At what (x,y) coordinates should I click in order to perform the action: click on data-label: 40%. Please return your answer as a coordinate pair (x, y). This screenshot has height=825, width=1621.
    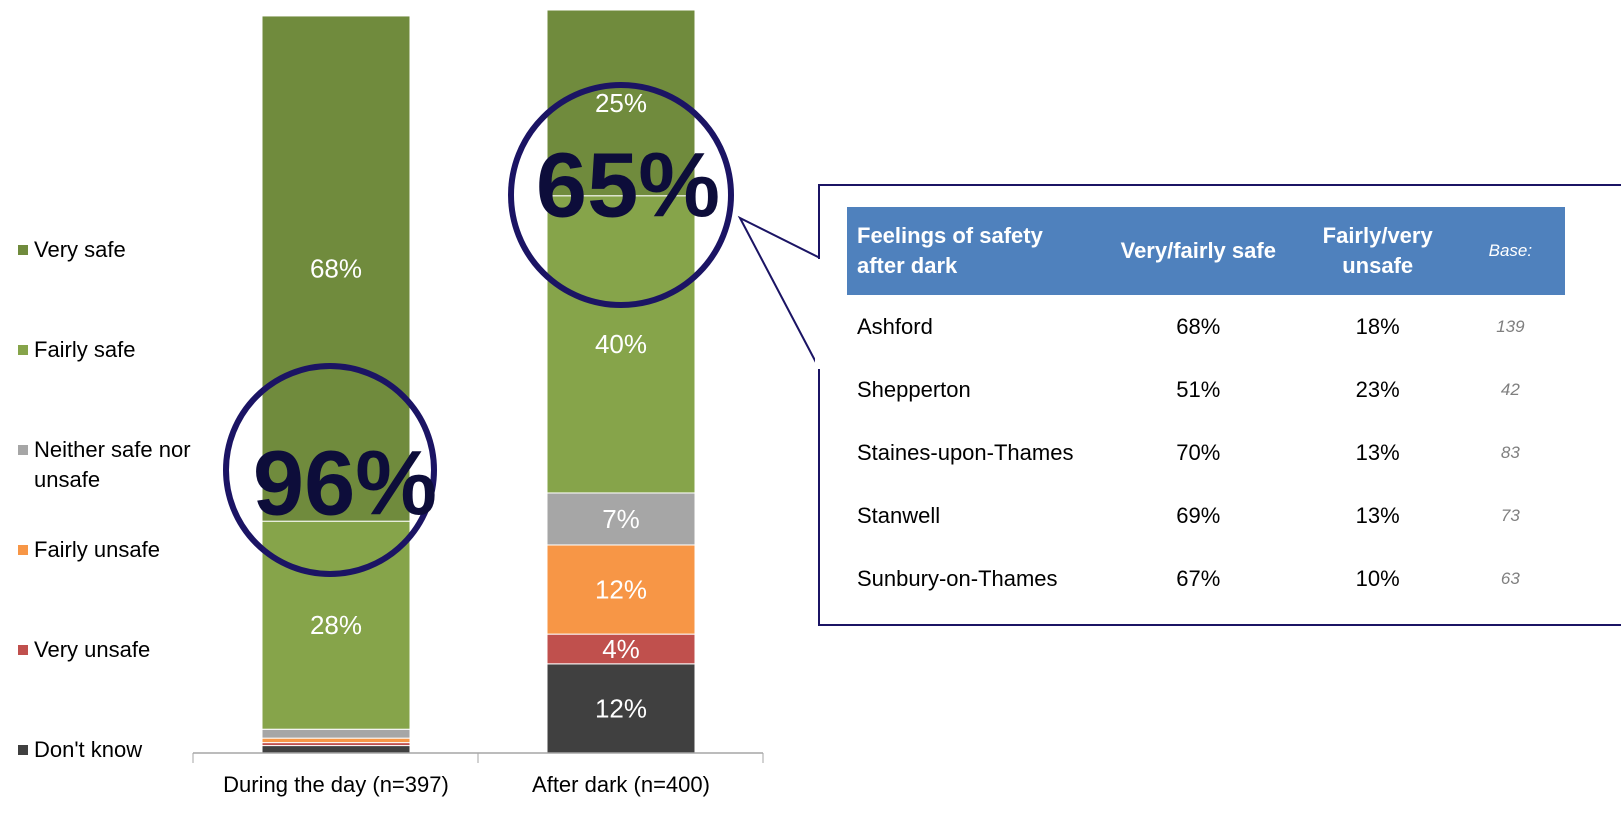
    Looking at the image, I should click on (621, 344).